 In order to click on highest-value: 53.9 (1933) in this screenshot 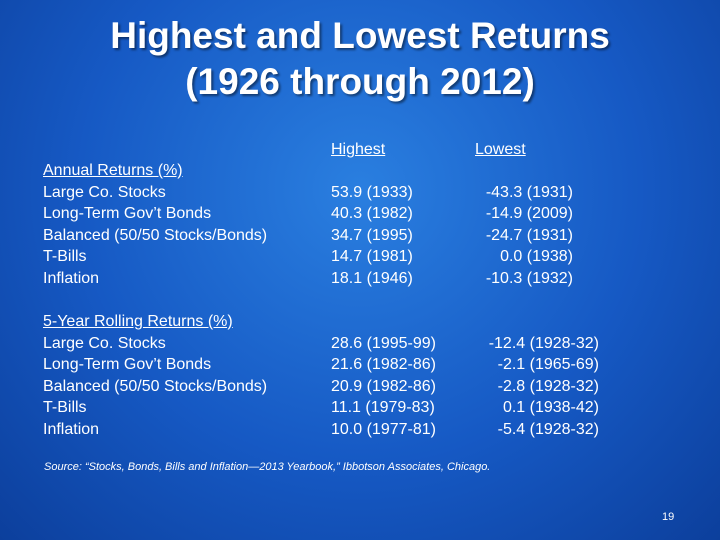, I will do `click(372, 192)`.